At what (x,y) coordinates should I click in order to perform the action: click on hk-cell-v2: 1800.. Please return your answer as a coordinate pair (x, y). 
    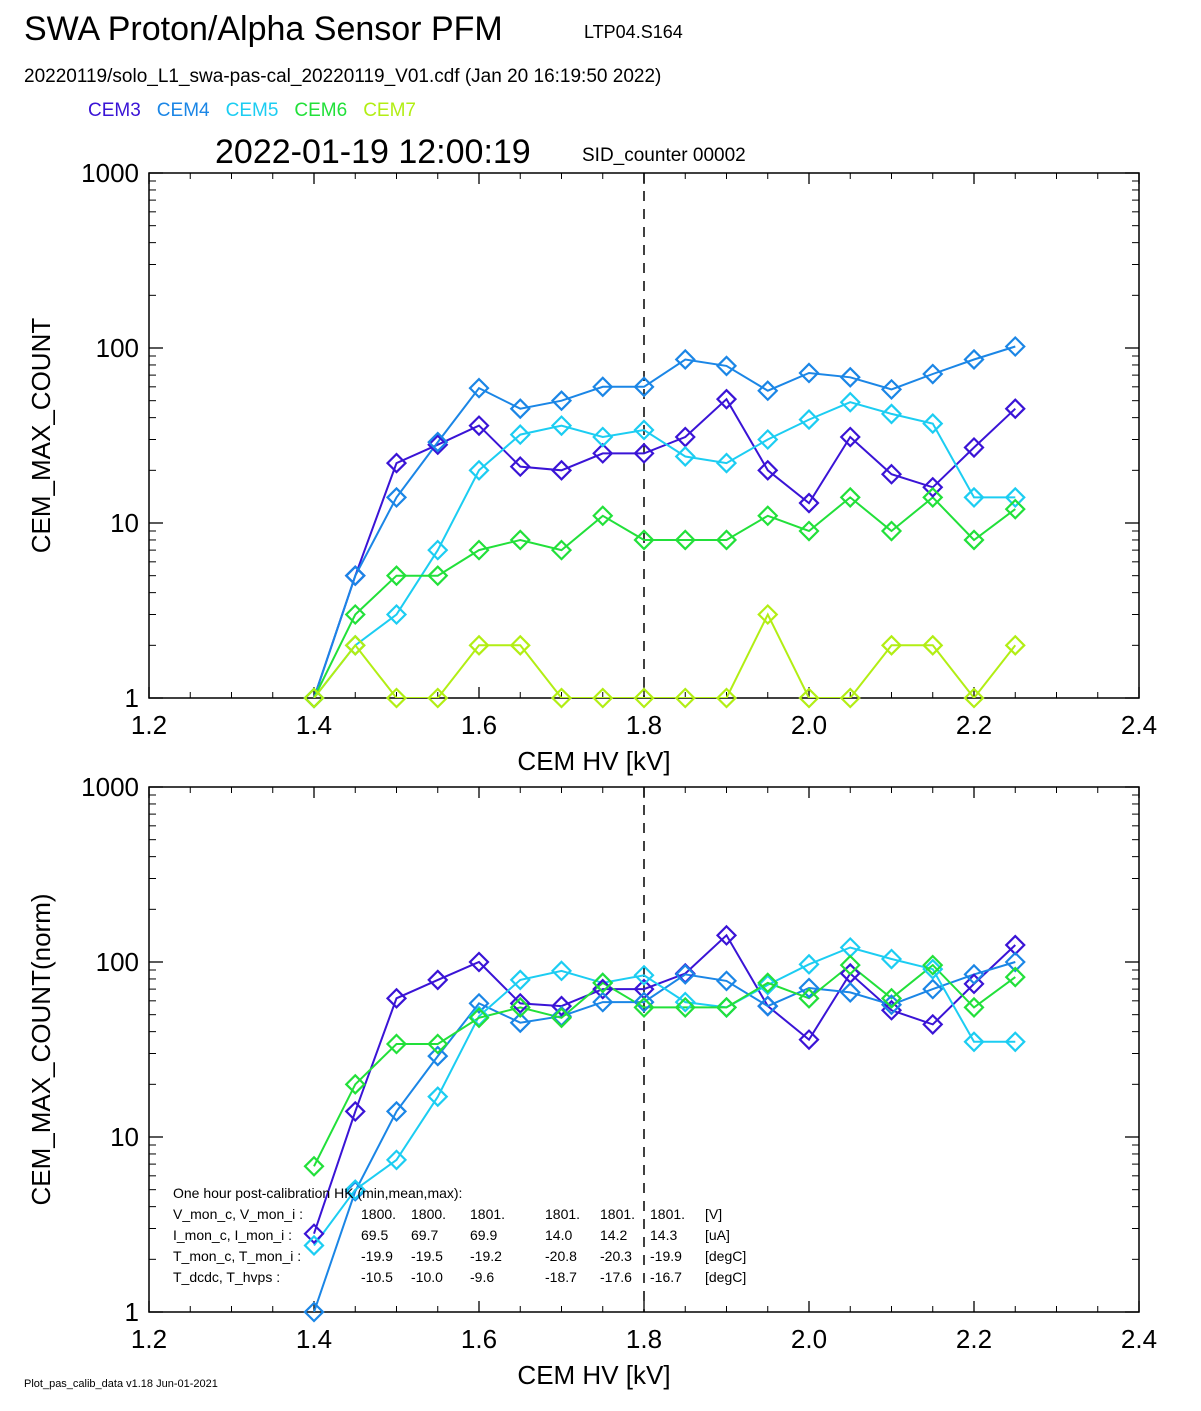
    Looking at the image, I should click on (429, 1214).